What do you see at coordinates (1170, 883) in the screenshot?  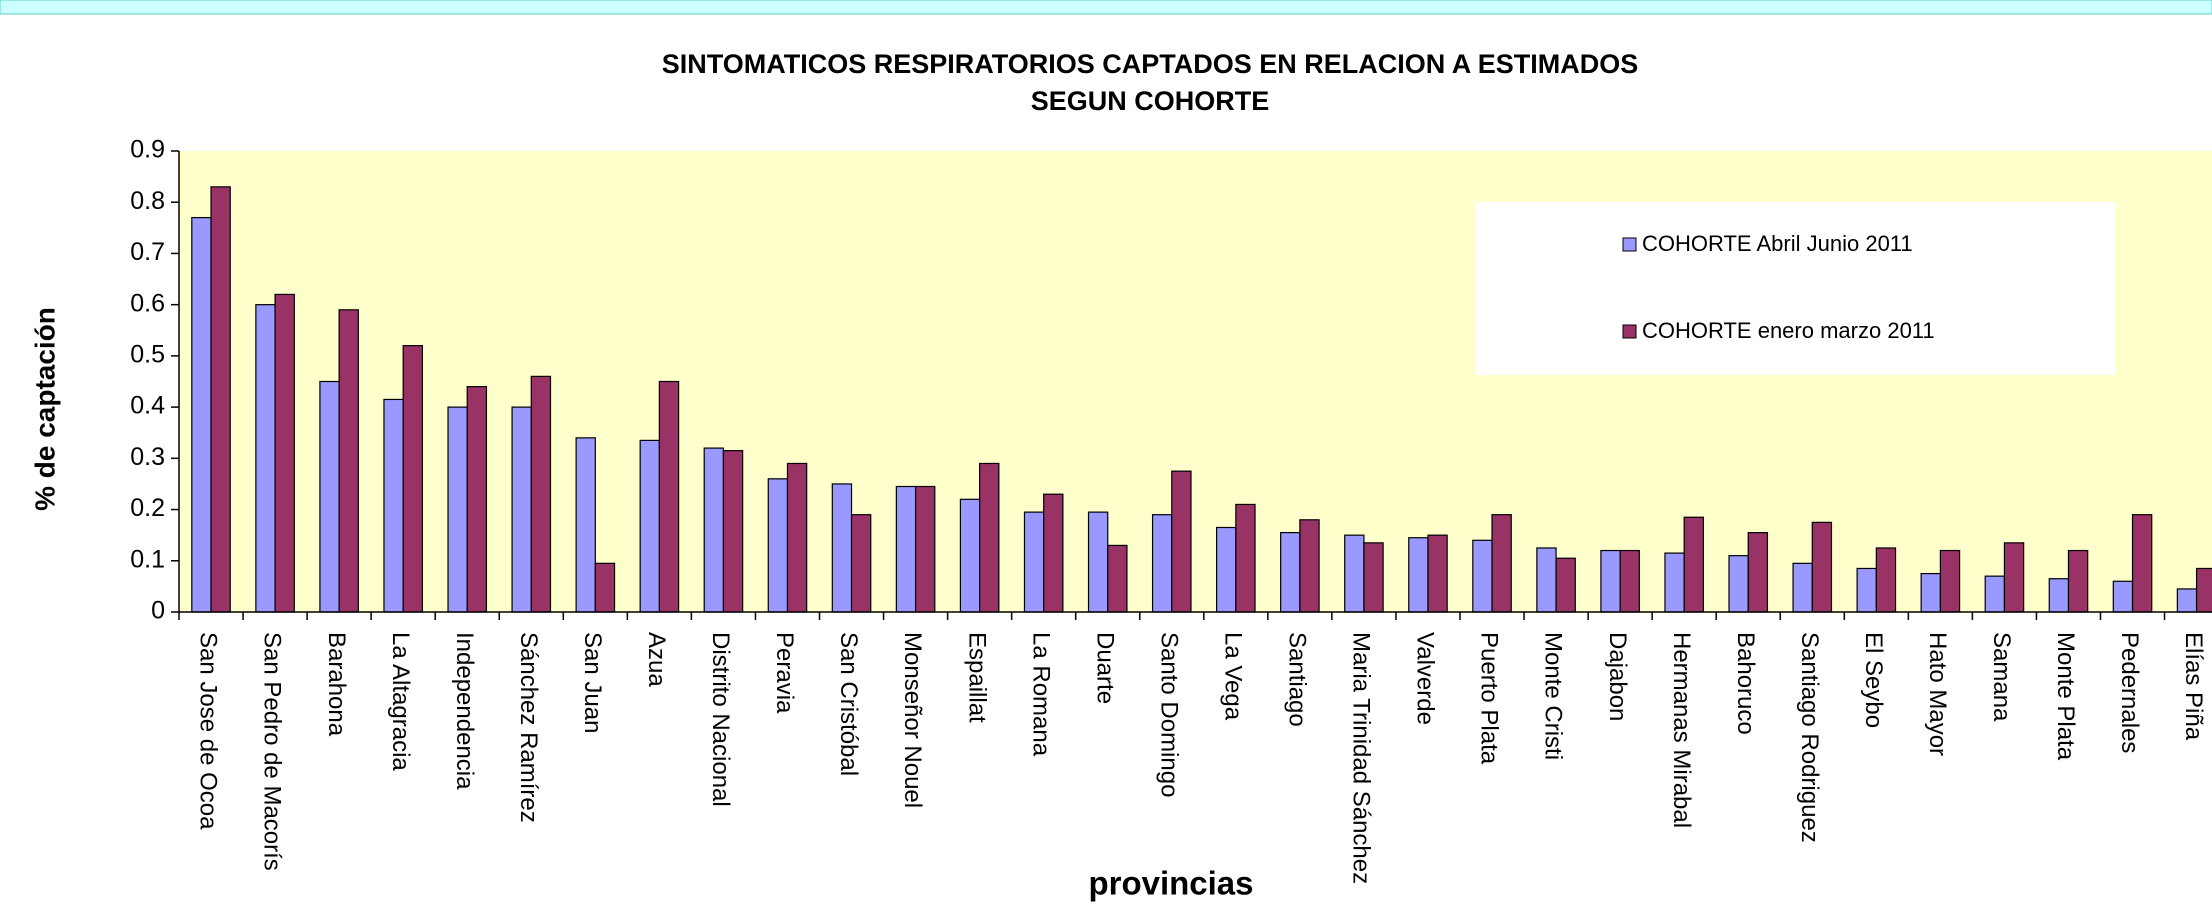 I see `x-axis-label: provincias` at bounding box center [1170, 883].